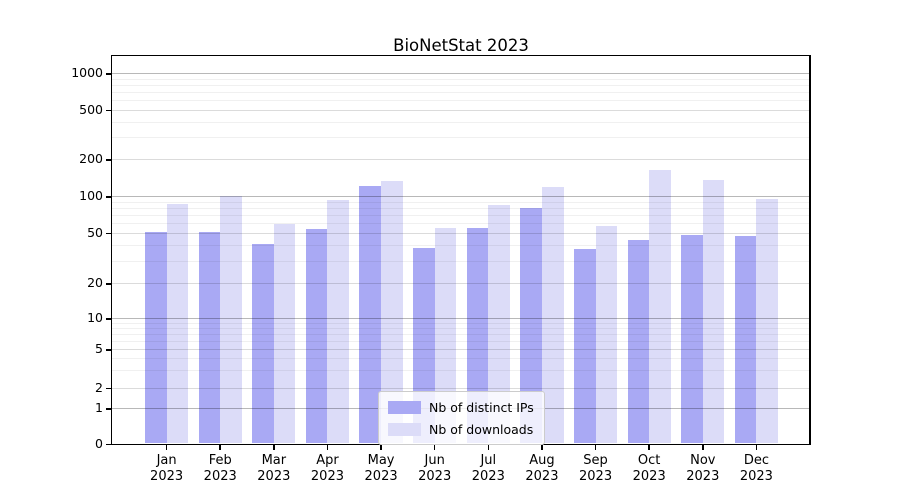  What do you see at coordinates (87, 72) in the screenshot?
I see `y-tick-label: 1000` at bounding box center [87, 72].